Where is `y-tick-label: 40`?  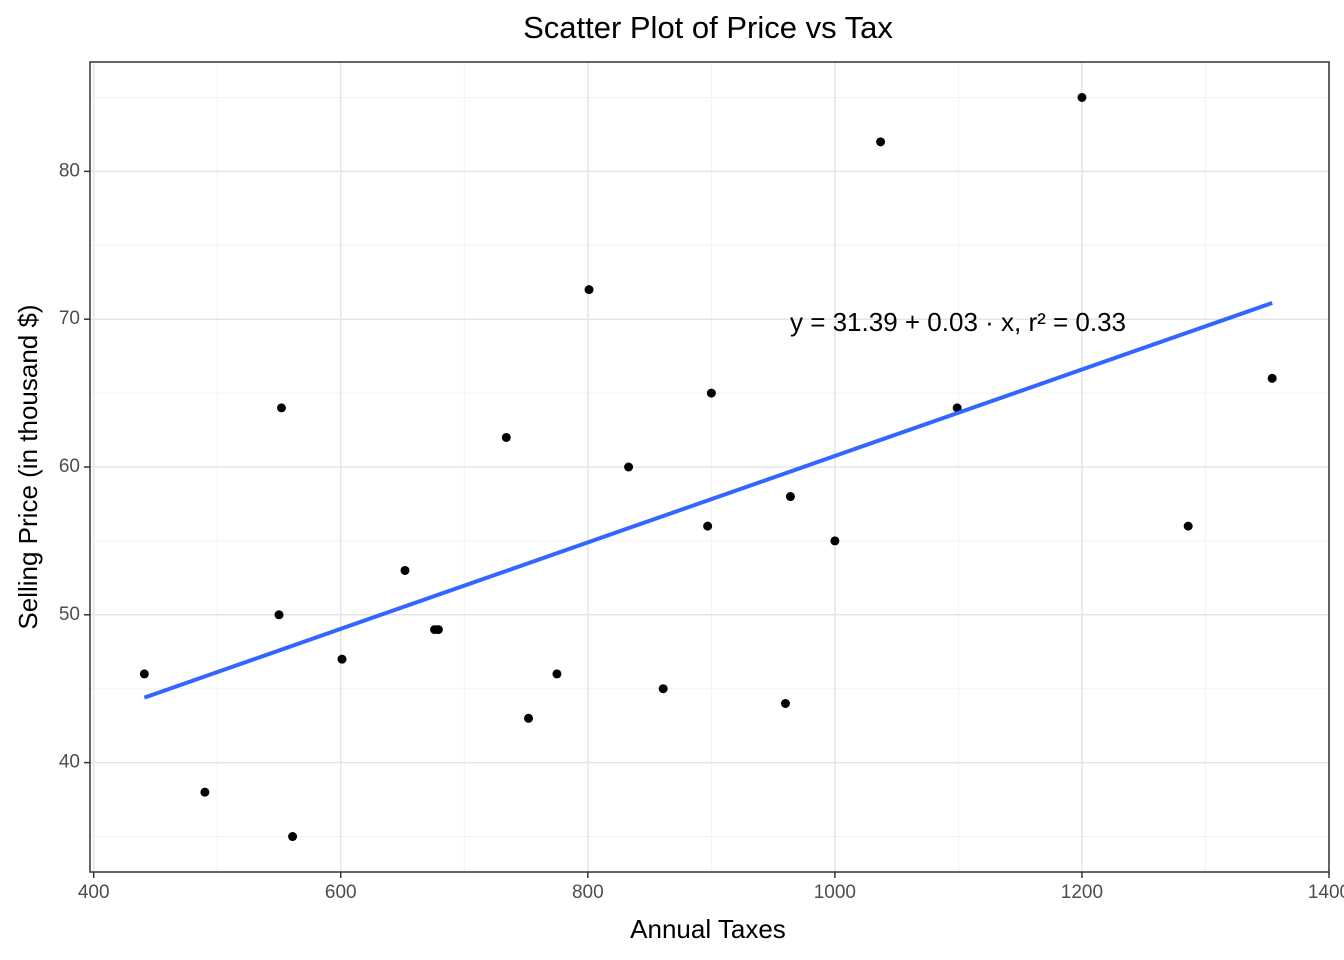 y-tick-label: 40 is located at coordinates (69, 762).